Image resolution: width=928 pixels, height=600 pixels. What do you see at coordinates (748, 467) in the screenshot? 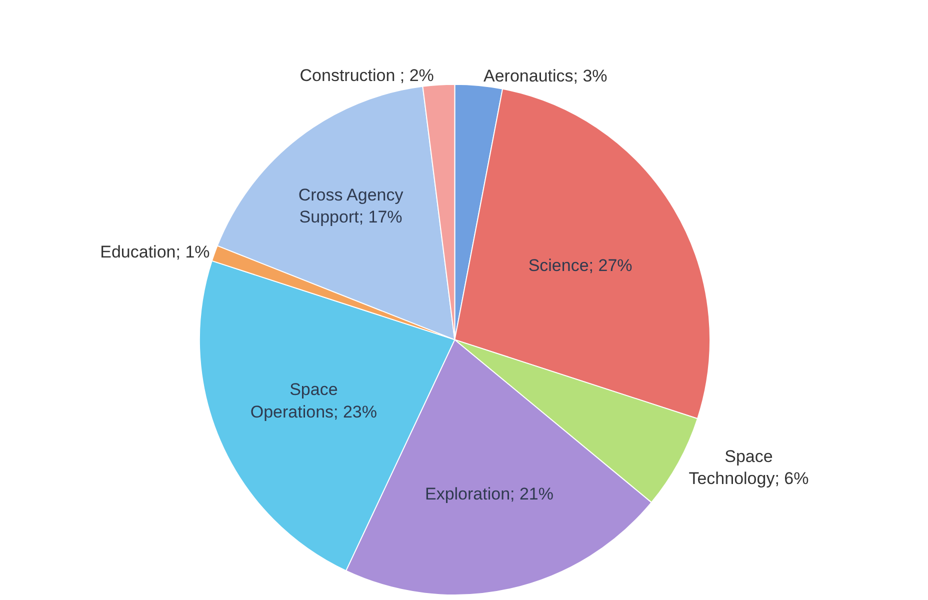
I see `slice-label: Space Technology; 6%` at bounding box center [748, 467].